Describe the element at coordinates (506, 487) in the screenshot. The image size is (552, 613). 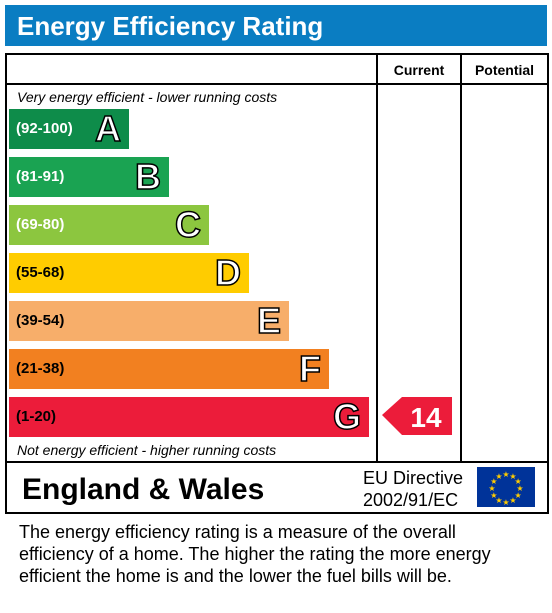
I see `eu-flag-icon: ★ ★ ★ ★ ★ ★ ★ ★ ★ ★ ★ ★` at that location.